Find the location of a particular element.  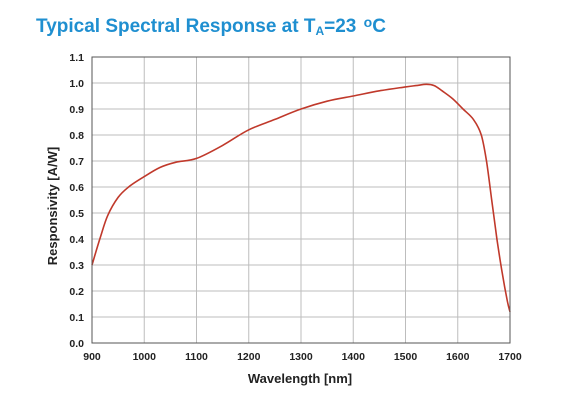

y-tick-labels: 0.0 0.1 0.2 0.3 0.4 0.5 0.6 0.7 0.8 0.9 1.0 1.1 is located at coordinates (76, 201).